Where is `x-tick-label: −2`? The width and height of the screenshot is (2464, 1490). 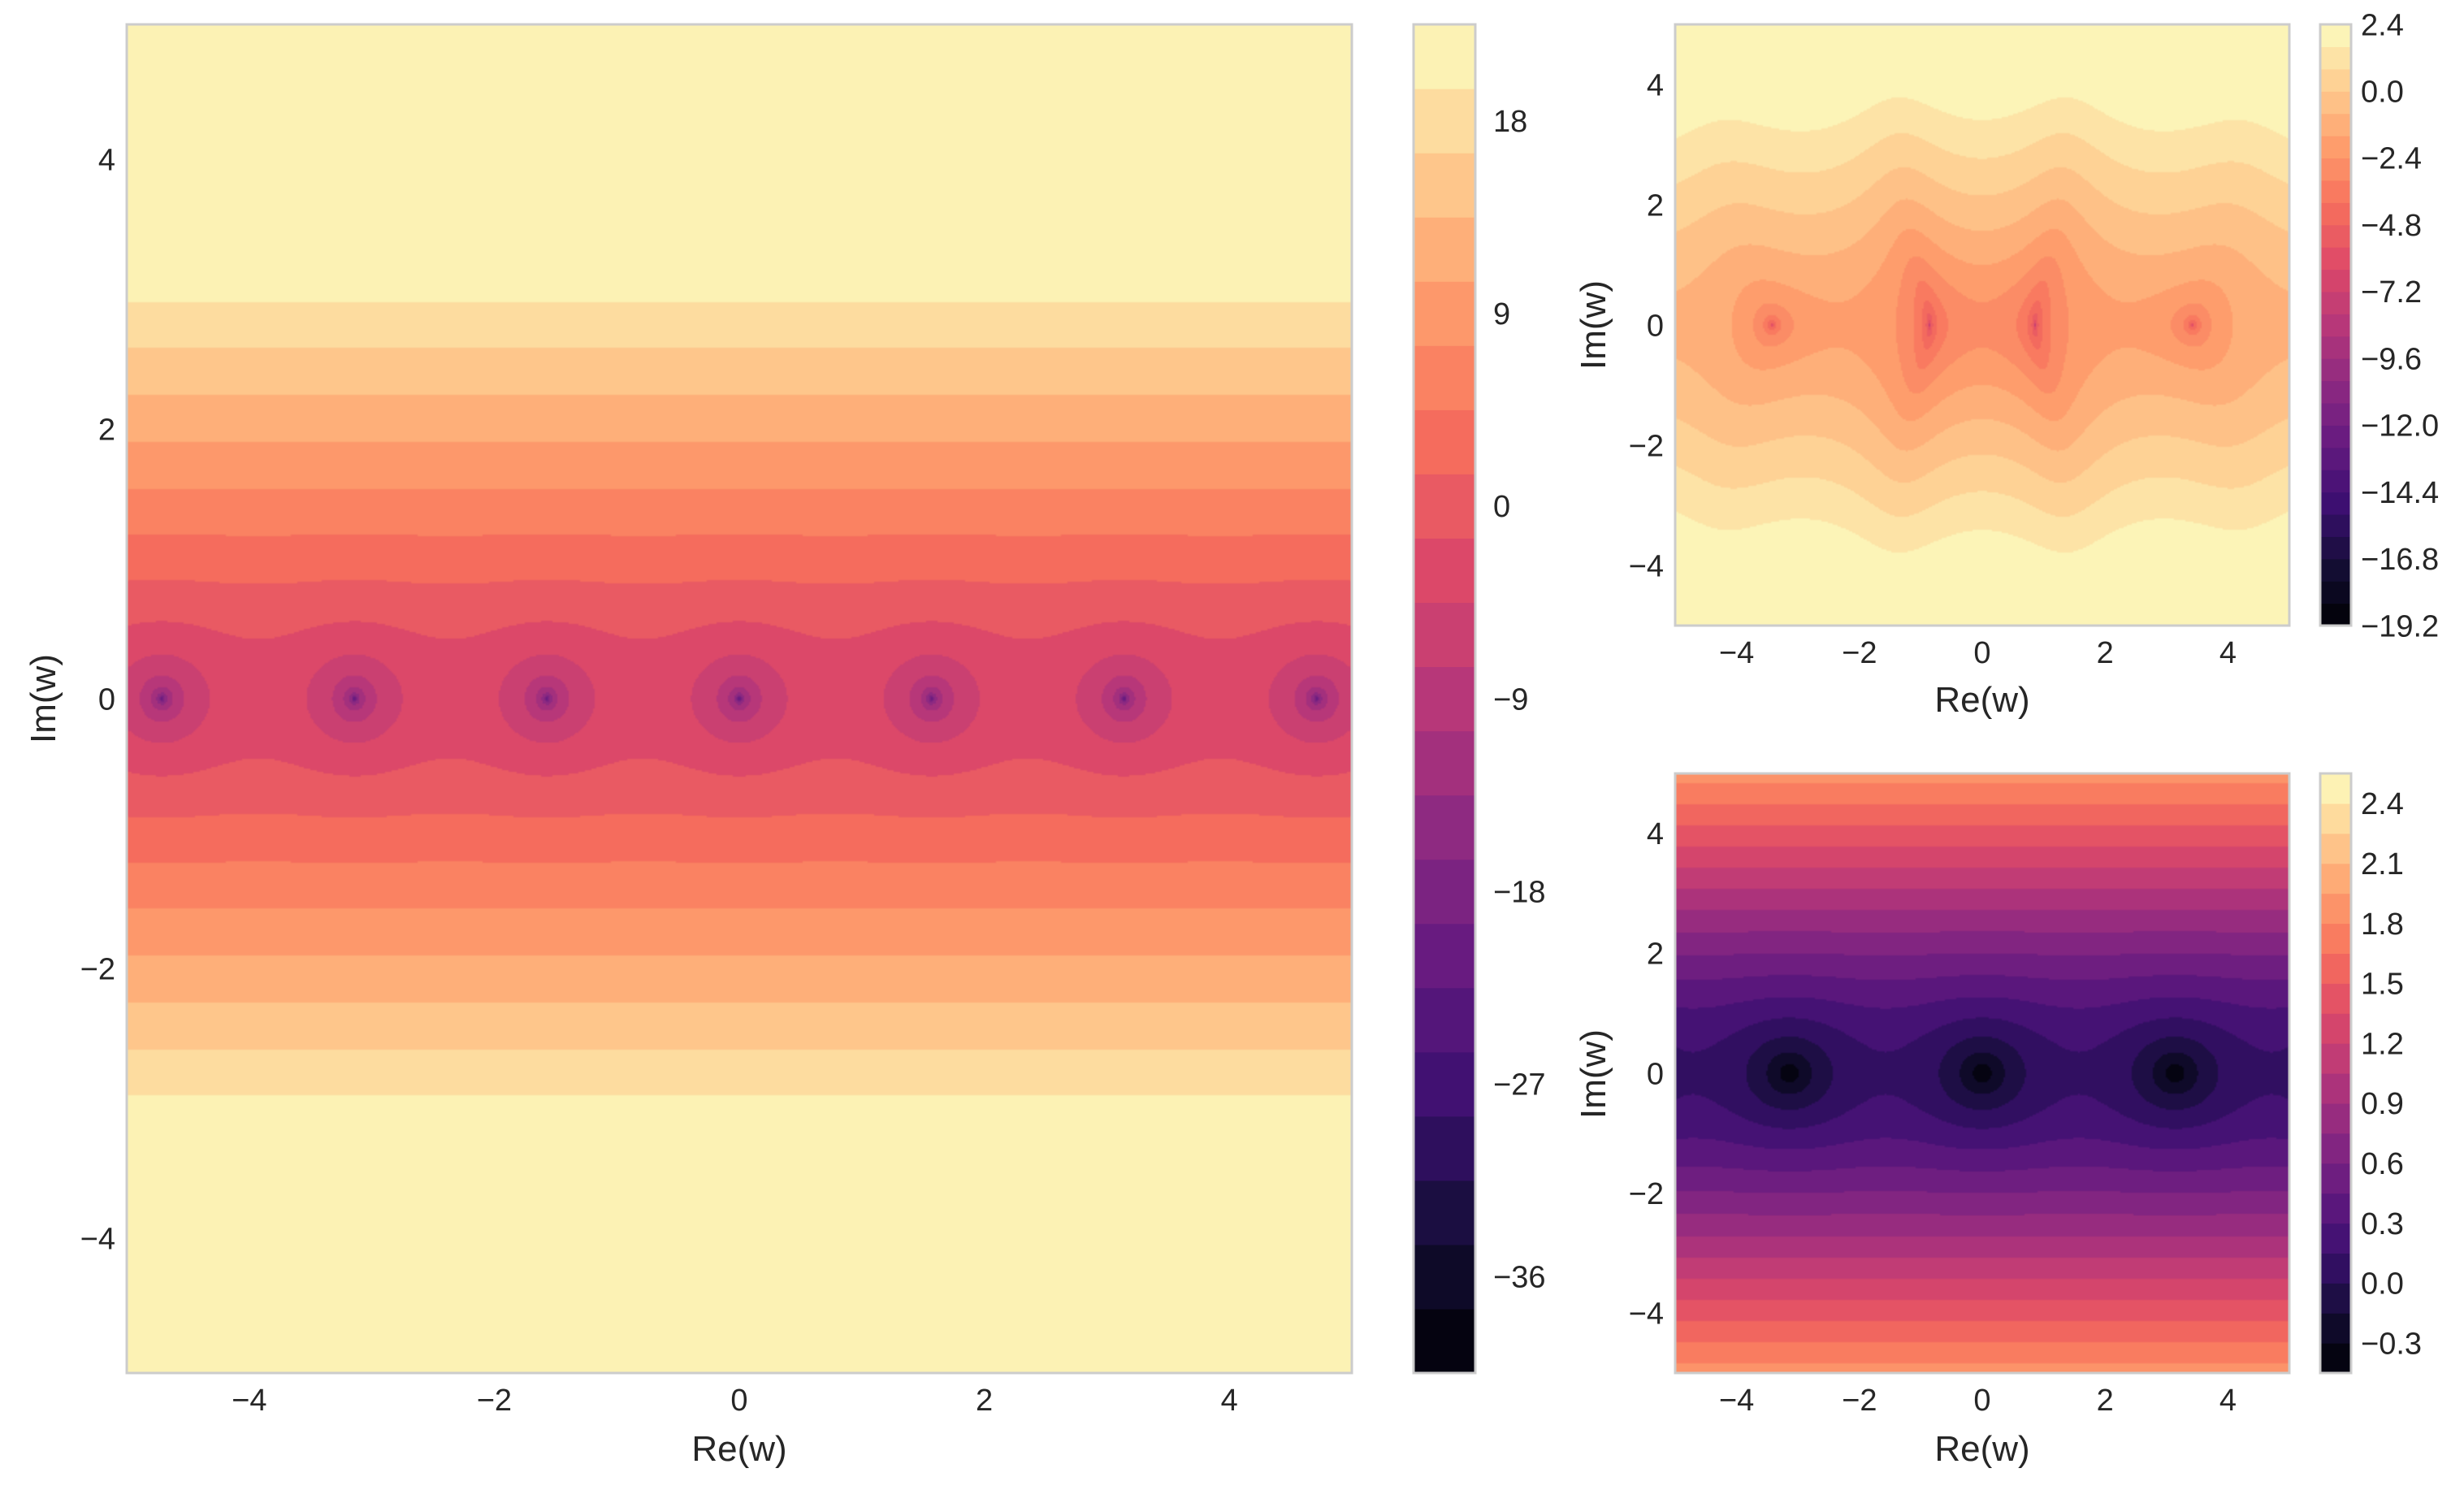 x-tick-label: −2 is located at coordinates (495, 1401).